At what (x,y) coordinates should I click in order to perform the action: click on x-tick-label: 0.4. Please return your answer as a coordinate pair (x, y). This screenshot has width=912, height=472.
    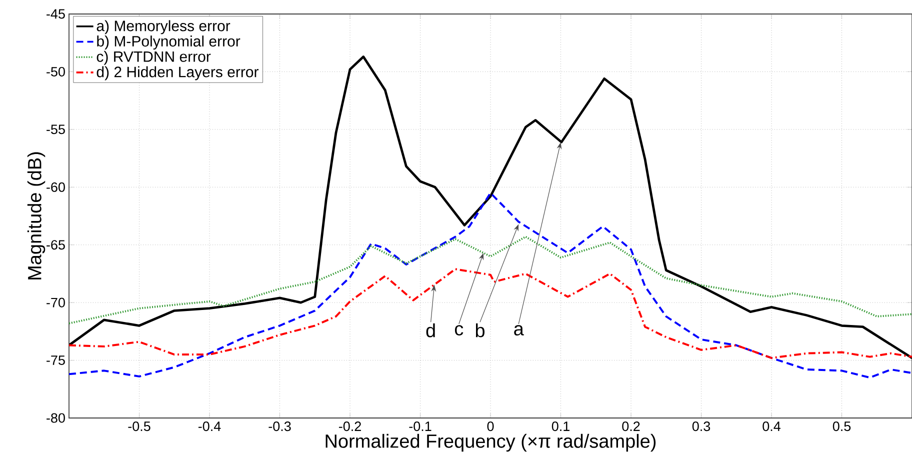
    Looking at the image, I should click on (771, 427).